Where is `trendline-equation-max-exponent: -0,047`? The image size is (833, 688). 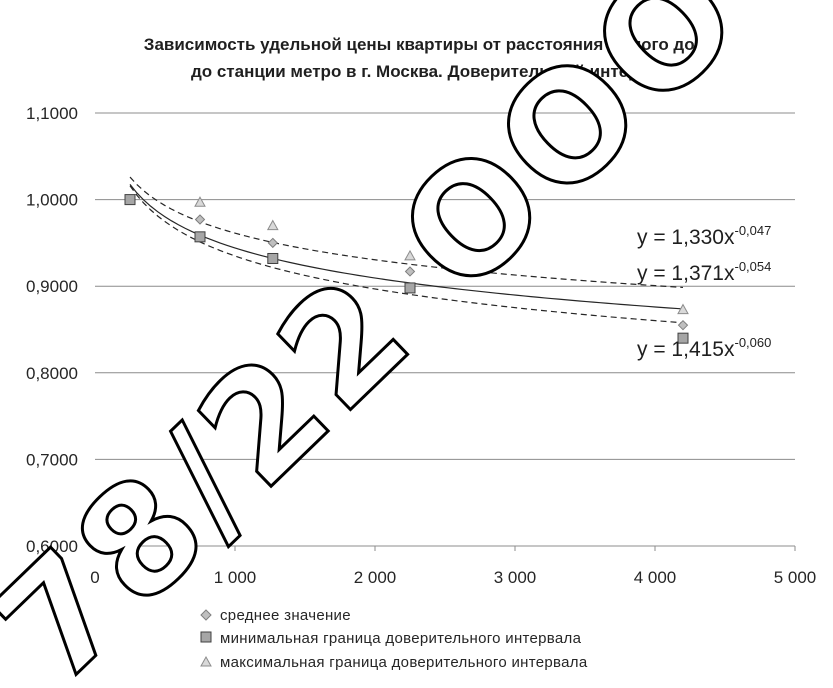
trendline-equation-max-exponent: -0,047 is located at coordinates (752, 230).